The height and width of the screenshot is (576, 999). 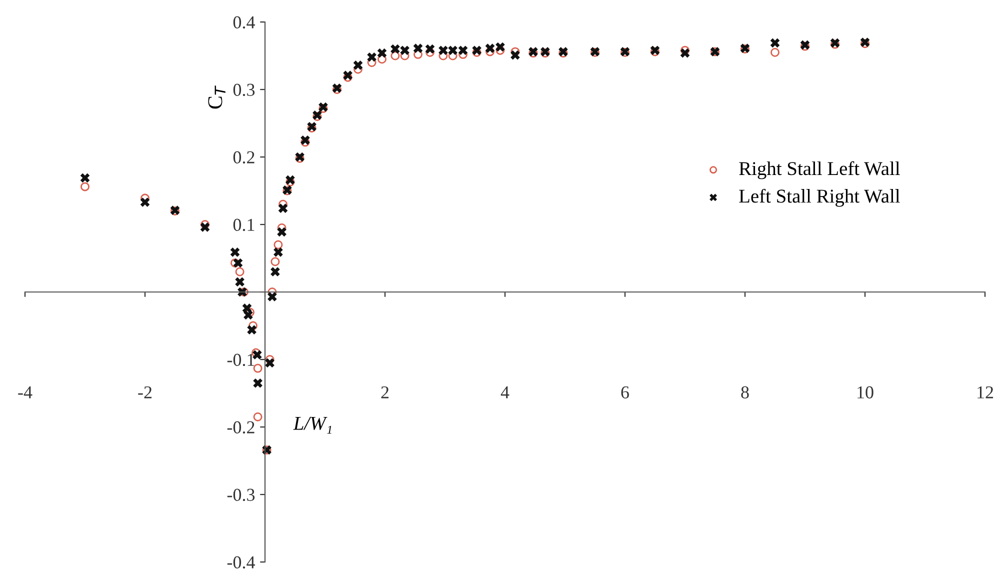 I want to click on legend-label: Right Stall Left Wall, so click(x=819, y=170).